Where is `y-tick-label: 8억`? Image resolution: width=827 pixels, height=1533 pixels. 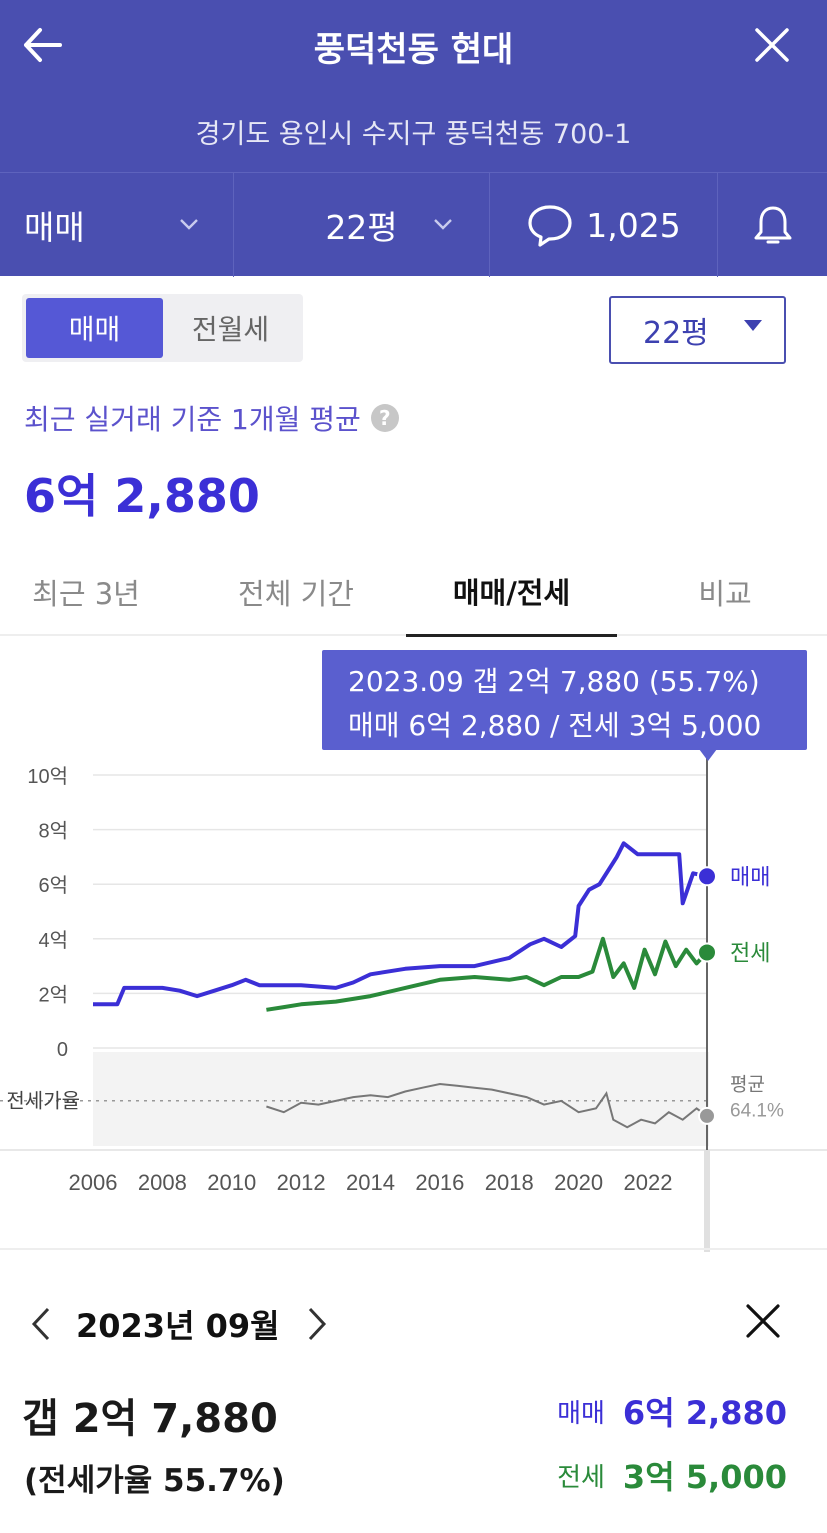 y-tick-label: 8억 is located at coordinates (53, 831).